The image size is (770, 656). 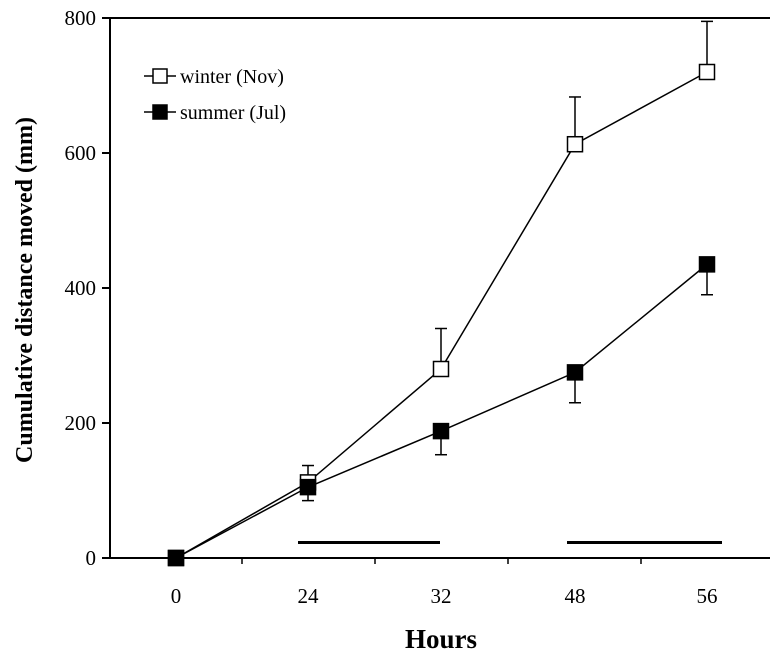 What do you see at coordinates (81, 423) in the screenshot?
I see `y-tick-label: 200` at bounding box center [81, 423].